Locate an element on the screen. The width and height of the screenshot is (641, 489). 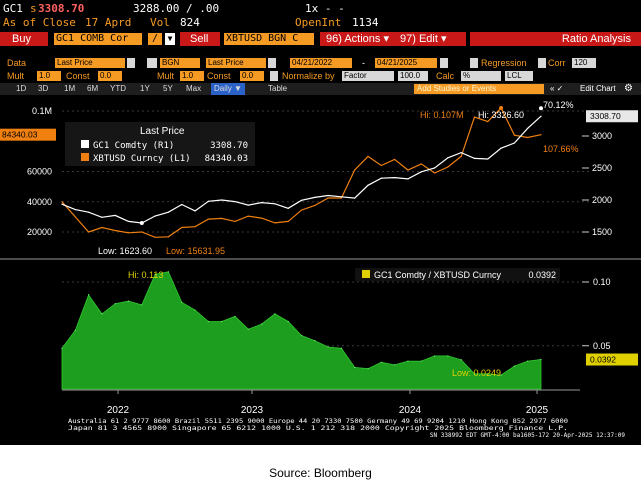
ratio-annotation-hi: Hi: 0.113 is located at coordinates (145, 275).